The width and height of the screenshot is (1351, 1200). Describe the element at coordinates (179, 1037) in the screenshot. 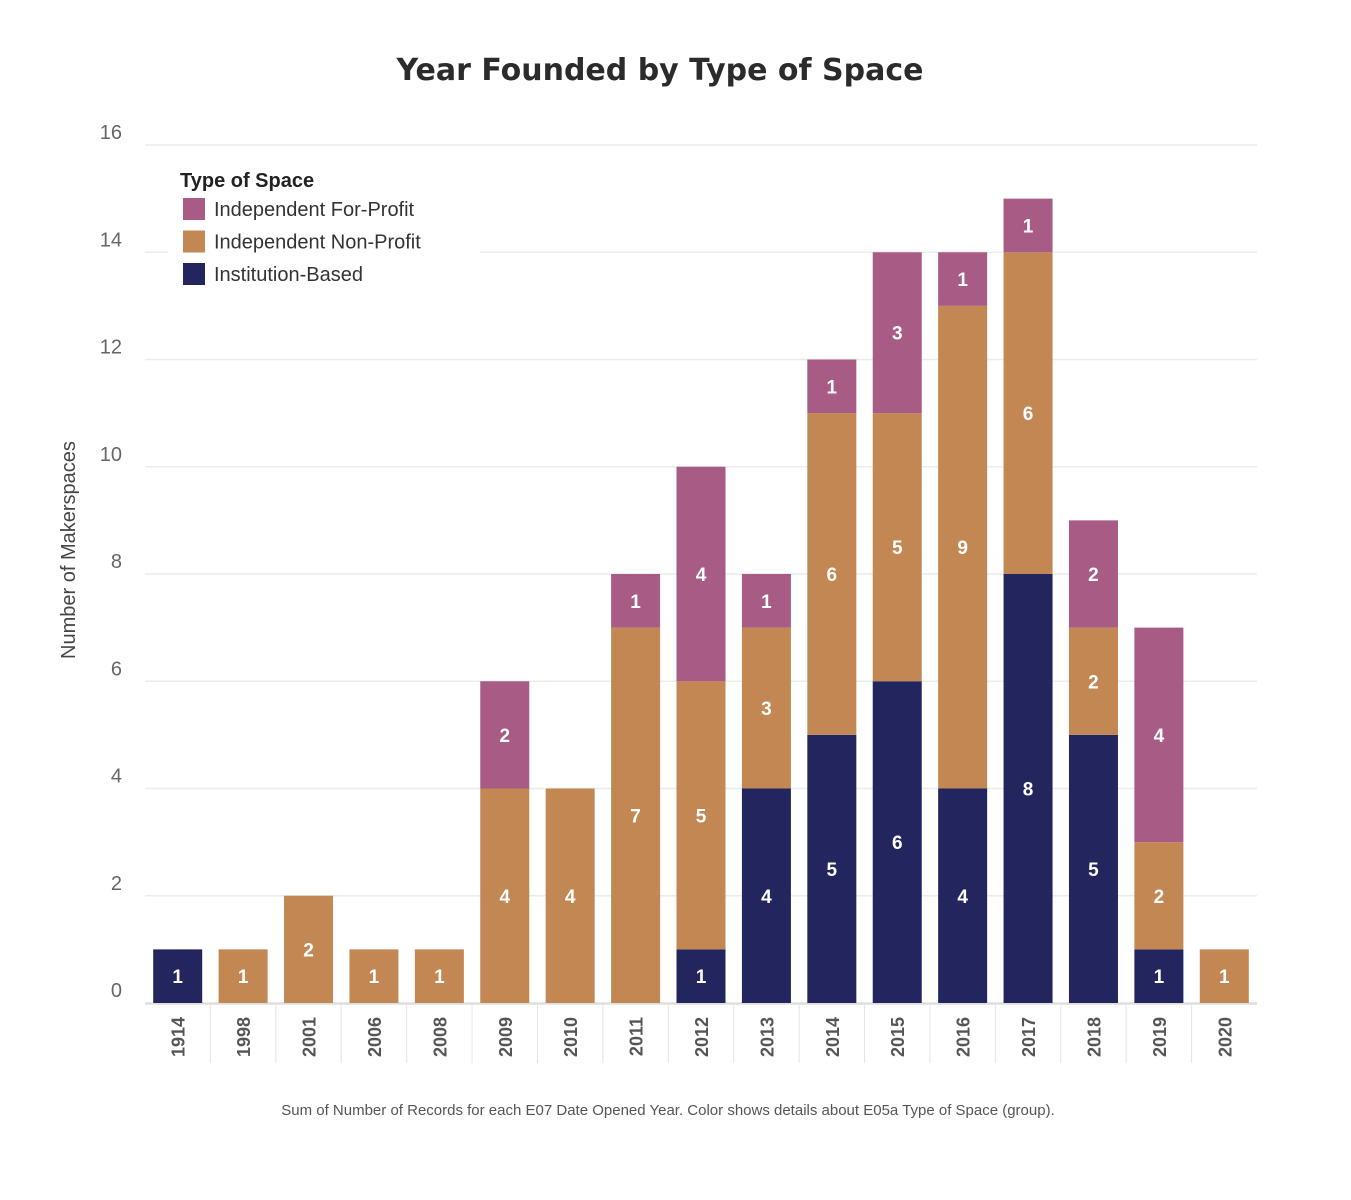

I see `x-tick-label: 1914` at that location.